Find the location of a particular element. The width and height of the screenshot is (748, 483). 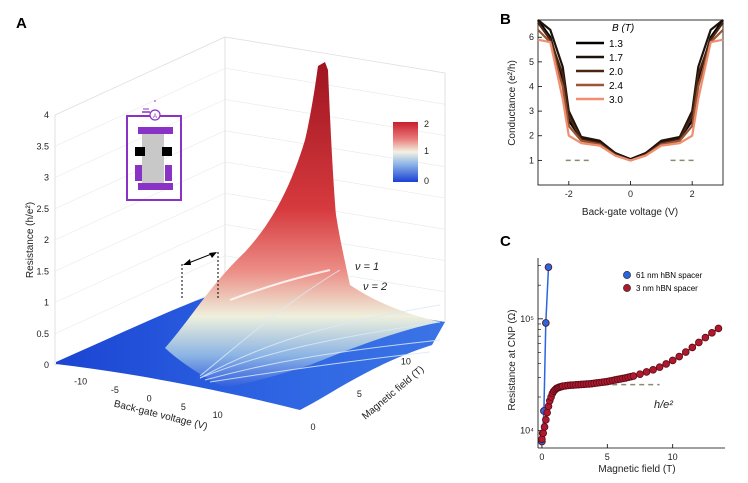

z-tick-label: 0.5 is located at coordinates (42, 334).